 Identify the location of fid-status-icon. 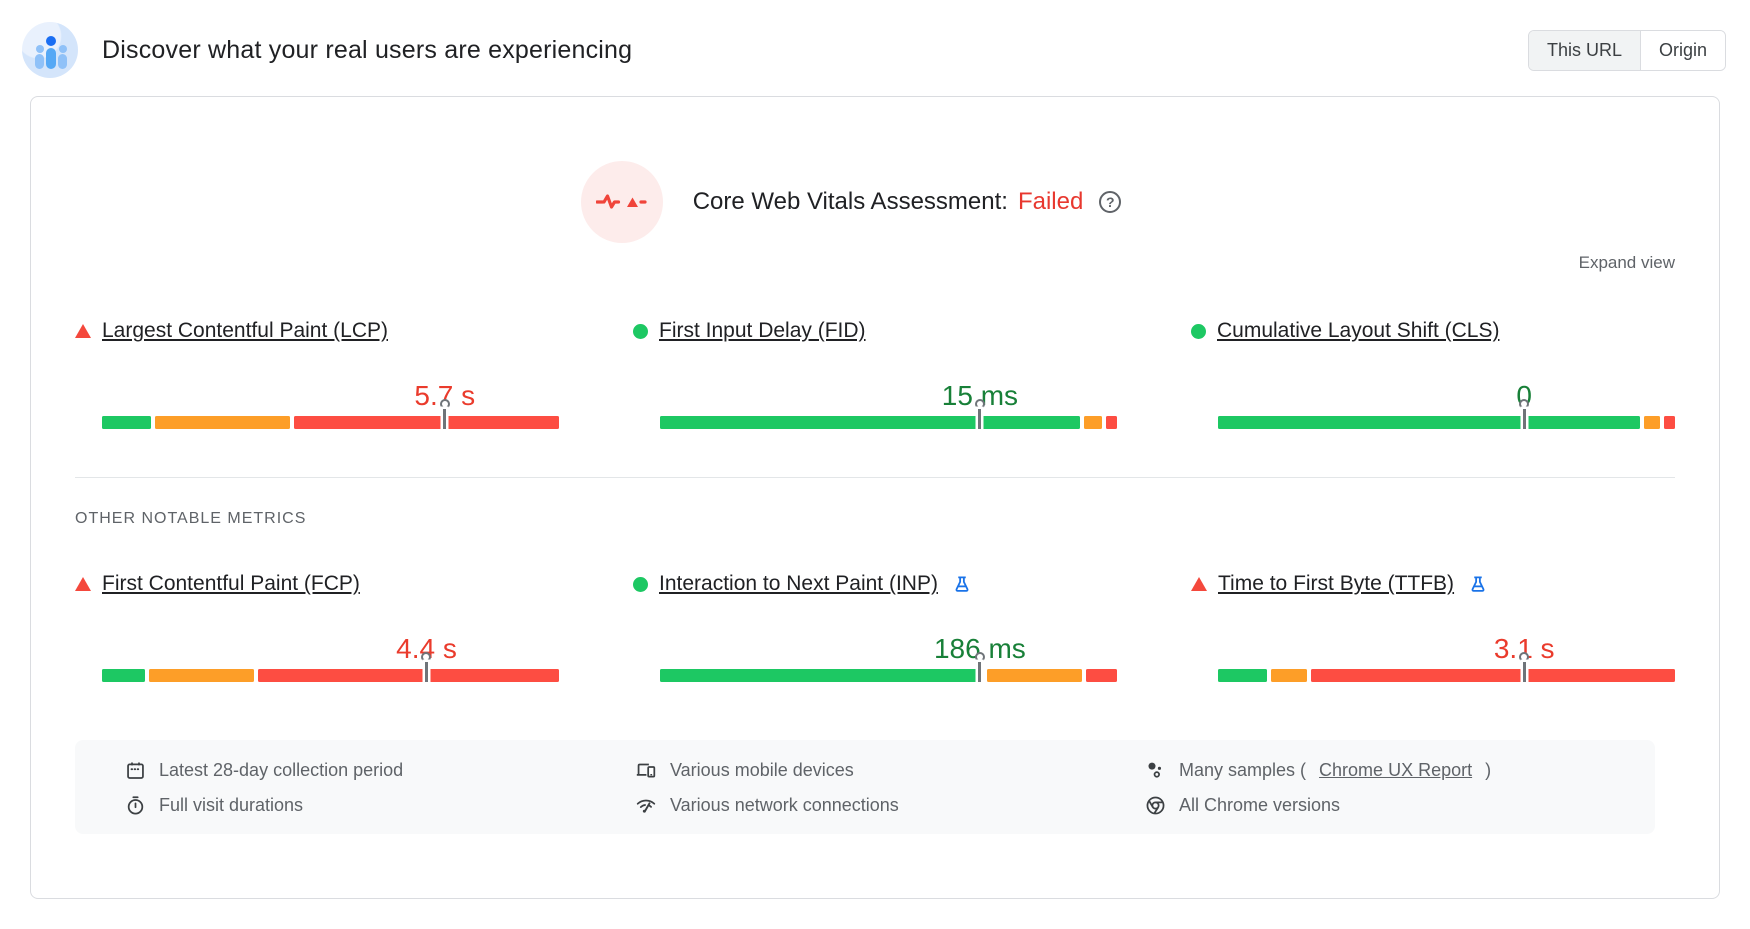
(640, 331).